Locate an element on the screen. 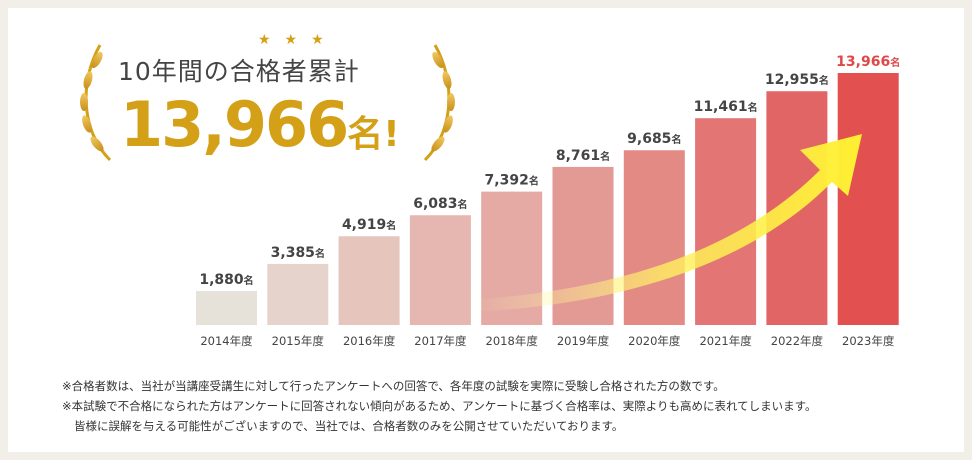 The width and height of the screenshot is (972, 460). data-label: 9,685名 is located at coordinates (654, 139).